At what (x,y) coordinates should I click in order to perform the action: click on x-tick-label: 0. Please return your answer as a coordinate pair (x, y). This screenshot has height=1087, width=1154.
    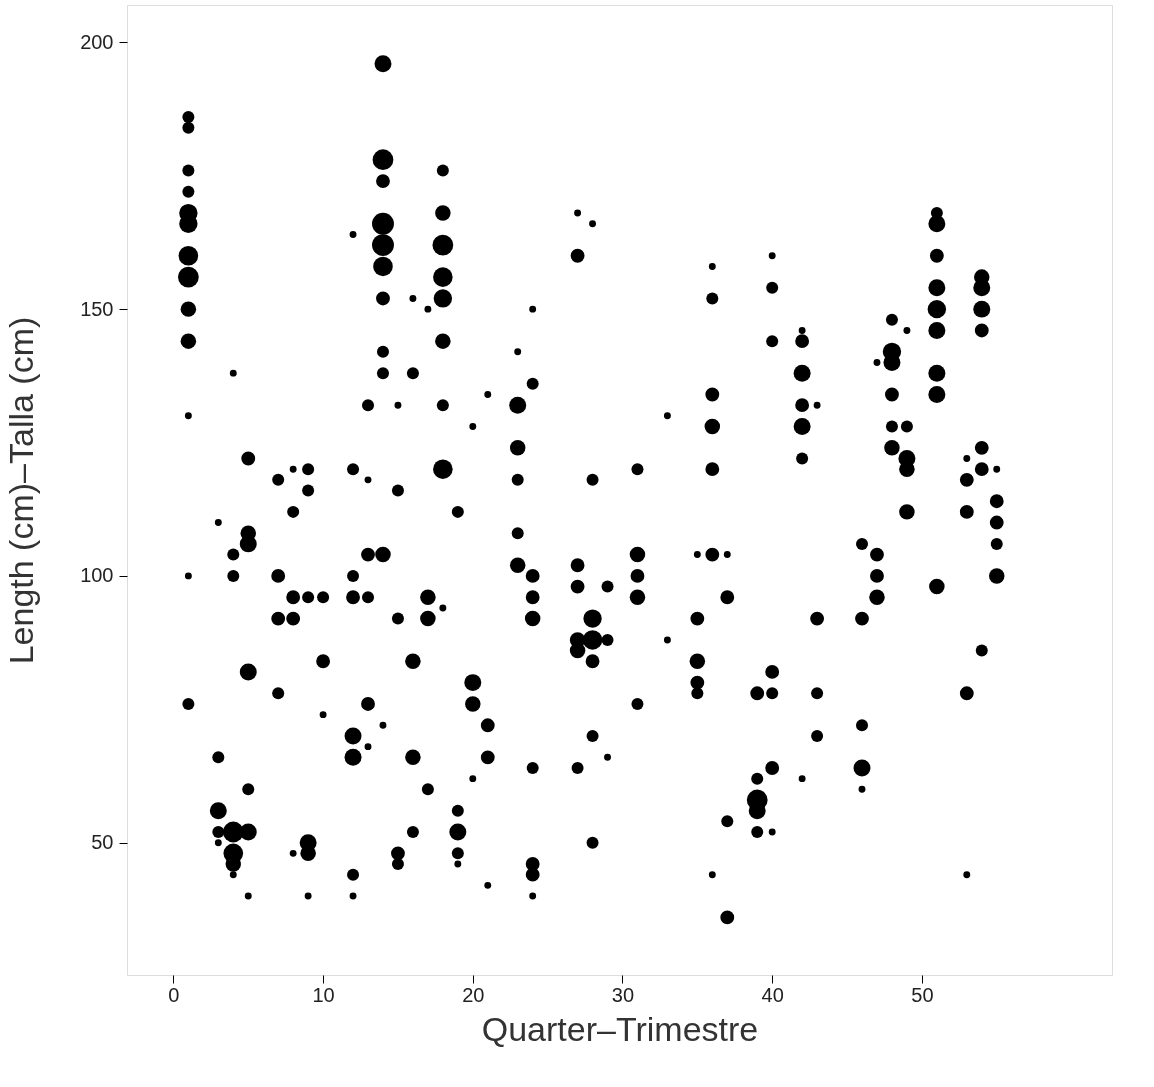
    Looking at the image, I should click on (174, 994).